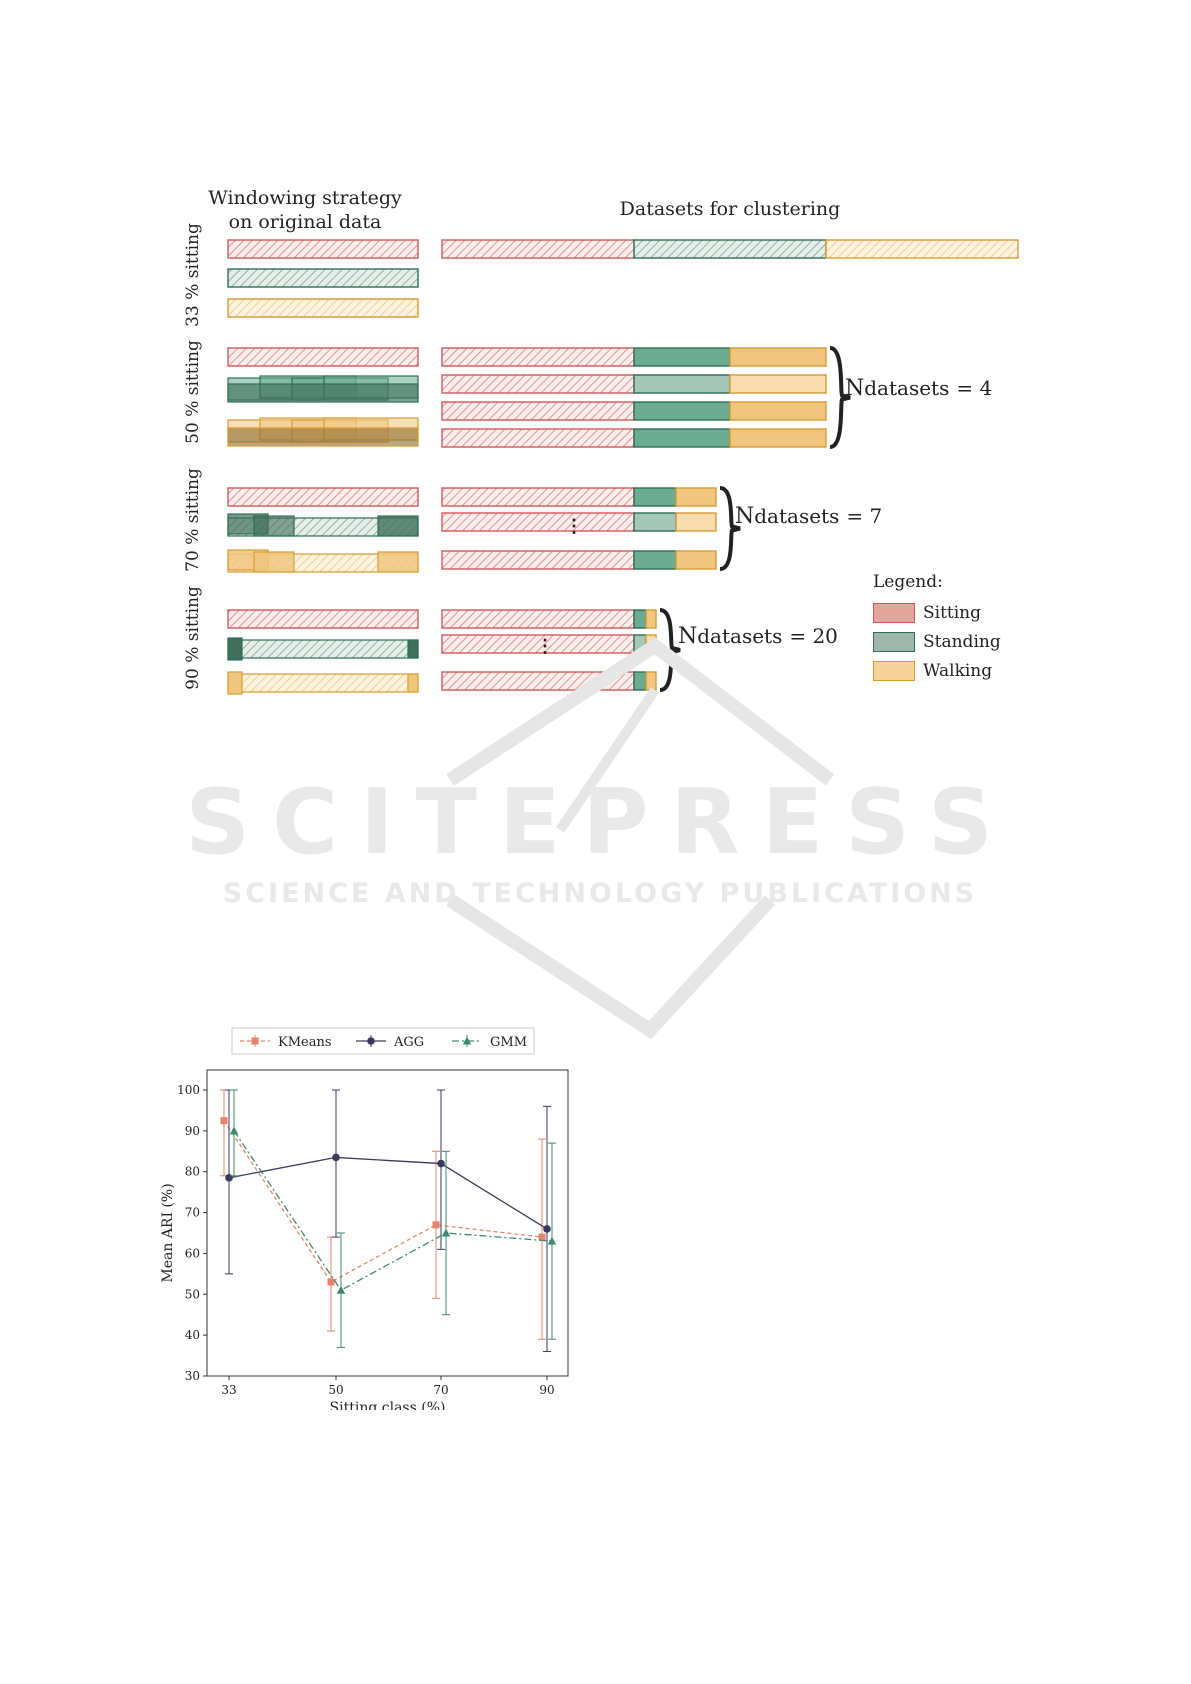 This screenshot has width=1191, height=1684. What do you see at coordinates (335, 1390) in the screenshot?
I see `x-tick-label-50: 50` at bounding box center [335, 1390].